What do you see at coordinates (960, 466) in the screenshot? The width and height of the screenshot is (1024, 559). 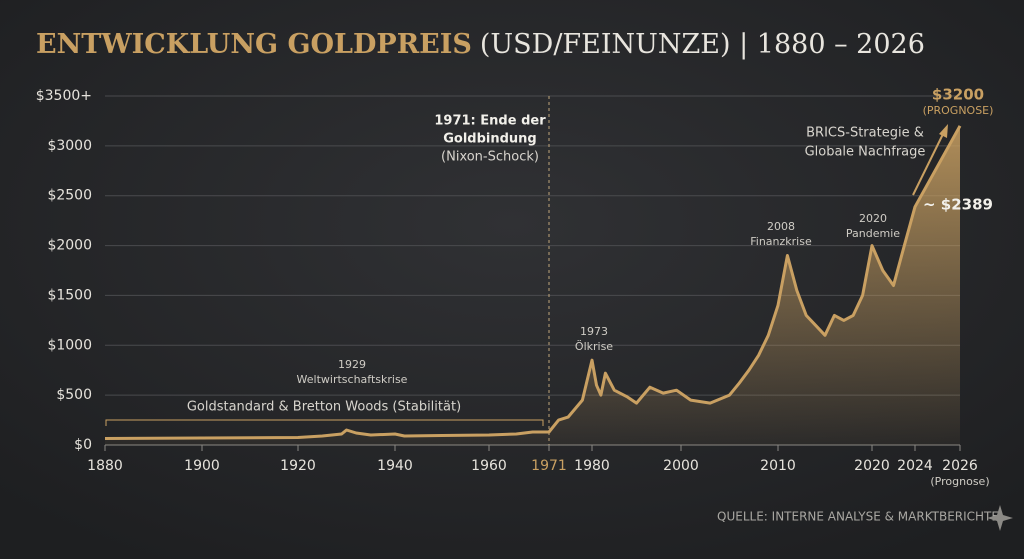 I see `x-tick-label: 2026` at bounding box center [960, 466].